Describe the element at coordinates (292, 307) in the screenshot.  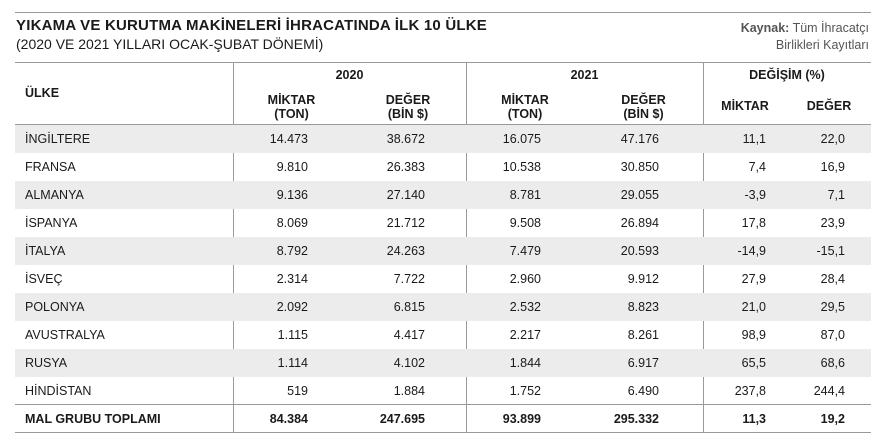
I see `cell-qty-2020: 2.092` at that location.